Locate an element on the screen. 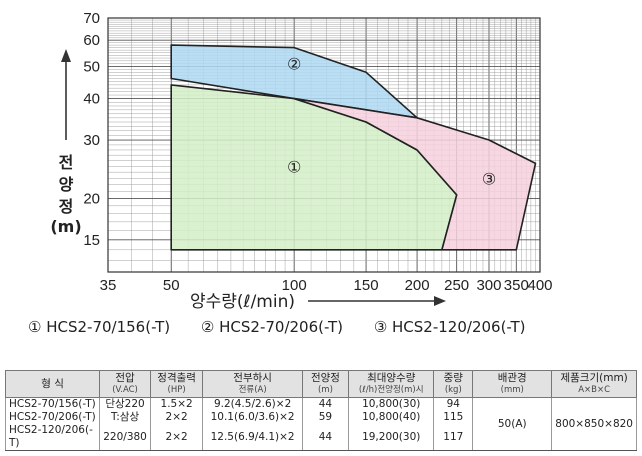  y-axis-label: 전양정(m) is located at coordinates (65, 194).